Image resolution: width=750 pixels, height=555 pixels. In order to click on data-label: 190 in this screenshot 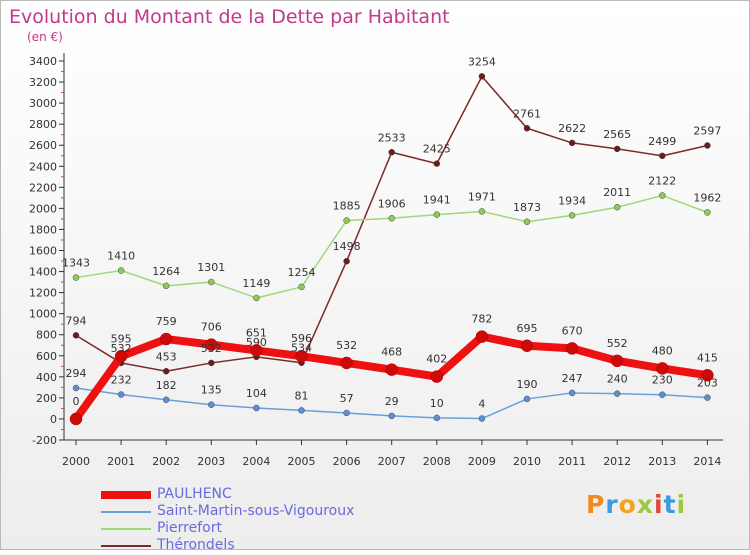, I will do `click(527, 384)`.